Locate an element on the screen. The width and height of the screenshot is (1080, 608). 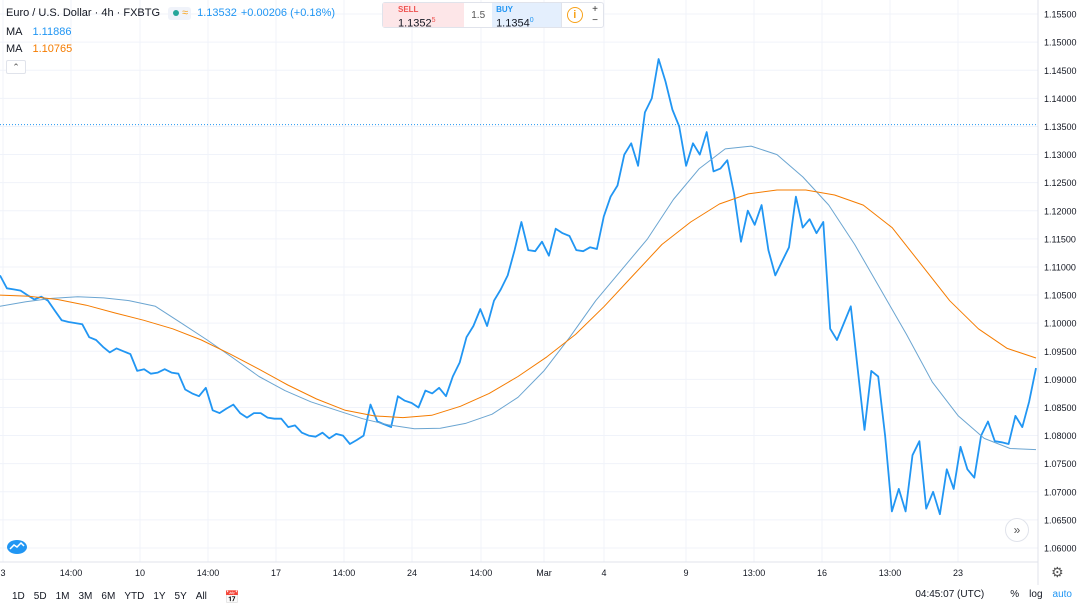
y-tick-label: 1.13500 is located at coordinates (1060, 127).